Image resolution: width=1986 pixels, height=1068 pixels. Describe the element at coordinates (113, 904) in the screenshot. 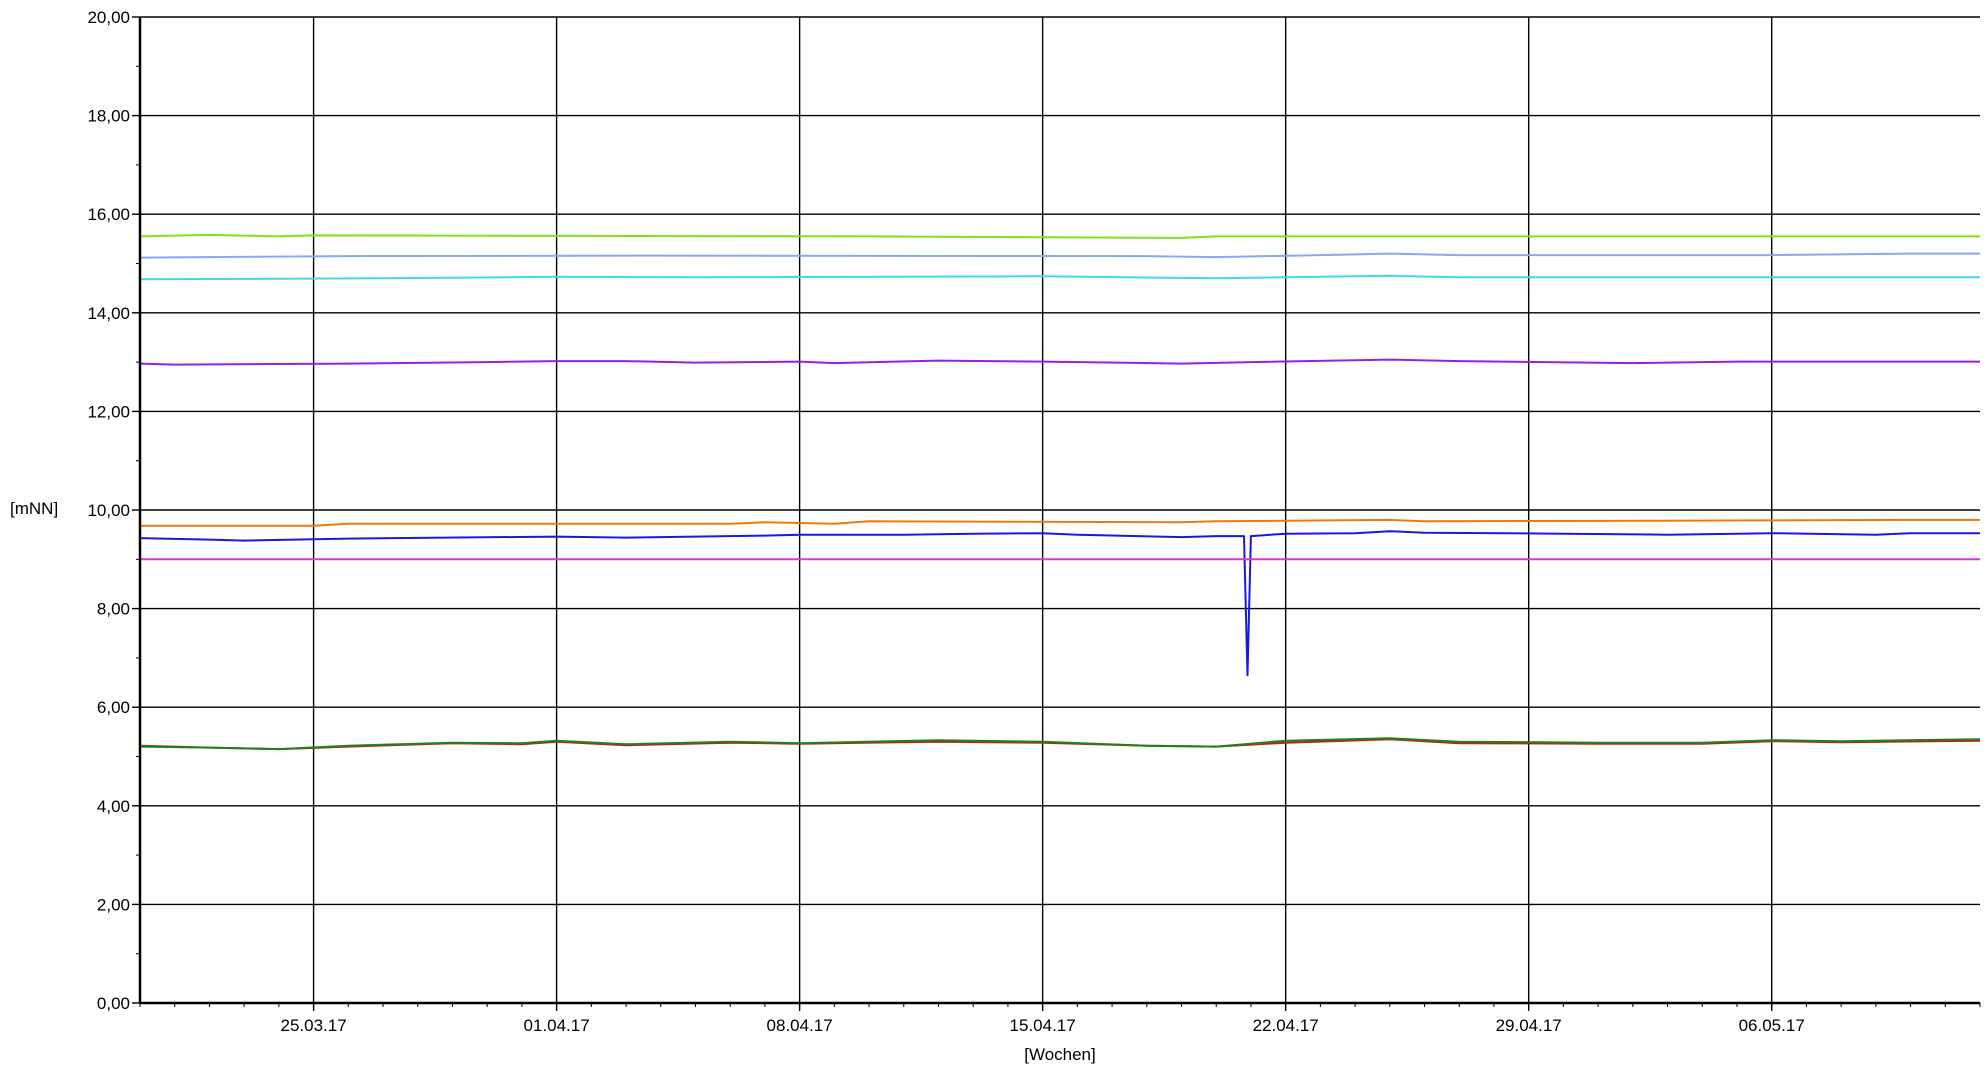

I see `y-tick-label: 2,00` at that location.